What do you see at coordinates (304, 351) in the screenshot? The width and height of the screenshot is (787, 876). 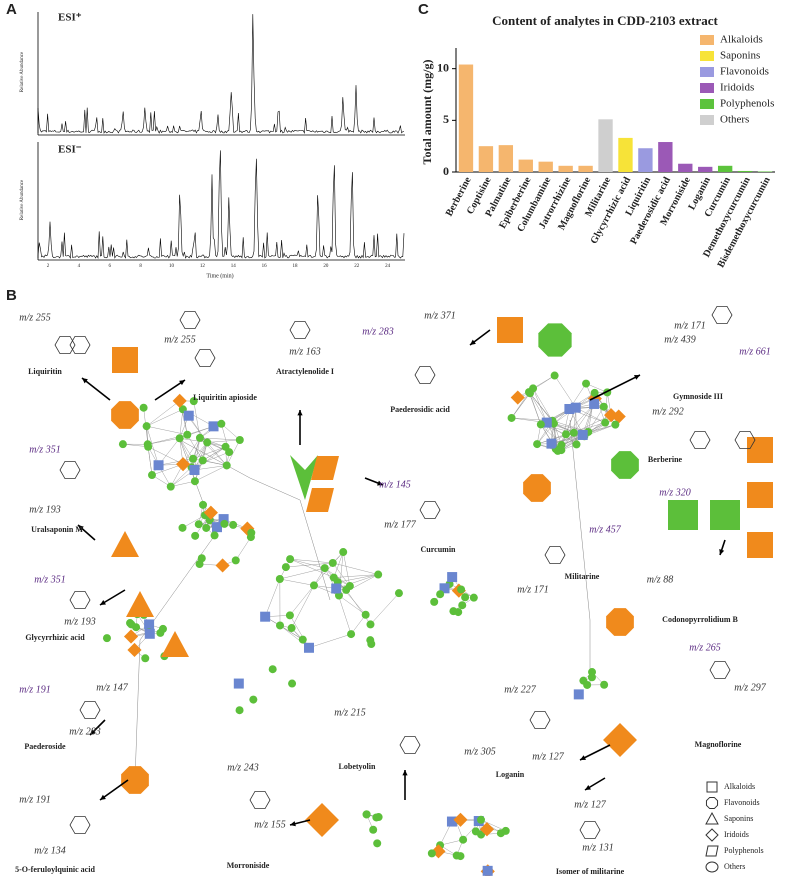 I see `fragment-label: m/z 163` at bounding box center [304, 351].